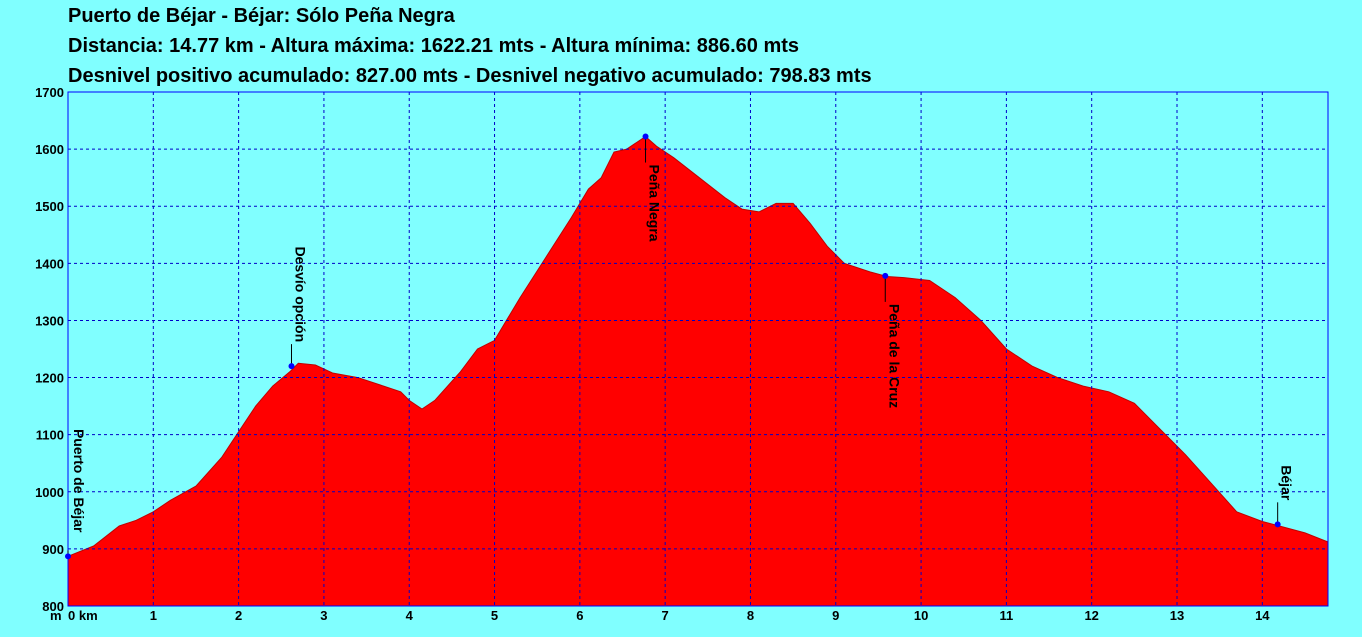 Image resolution: width=1362 pixels, height=637 pixels. I want to click on y-unit-label: m, so click(56, 615).